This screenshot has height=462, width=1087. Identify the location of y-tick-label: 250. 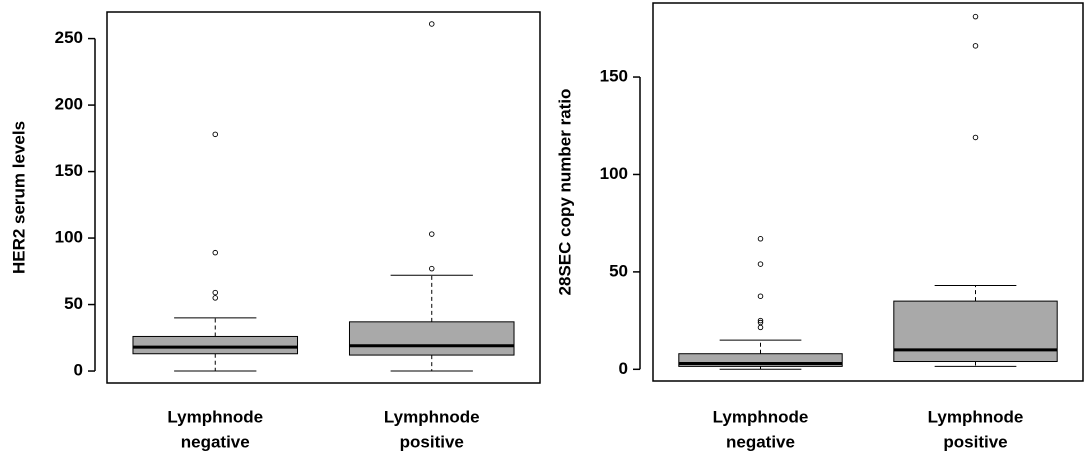
(69, 37).